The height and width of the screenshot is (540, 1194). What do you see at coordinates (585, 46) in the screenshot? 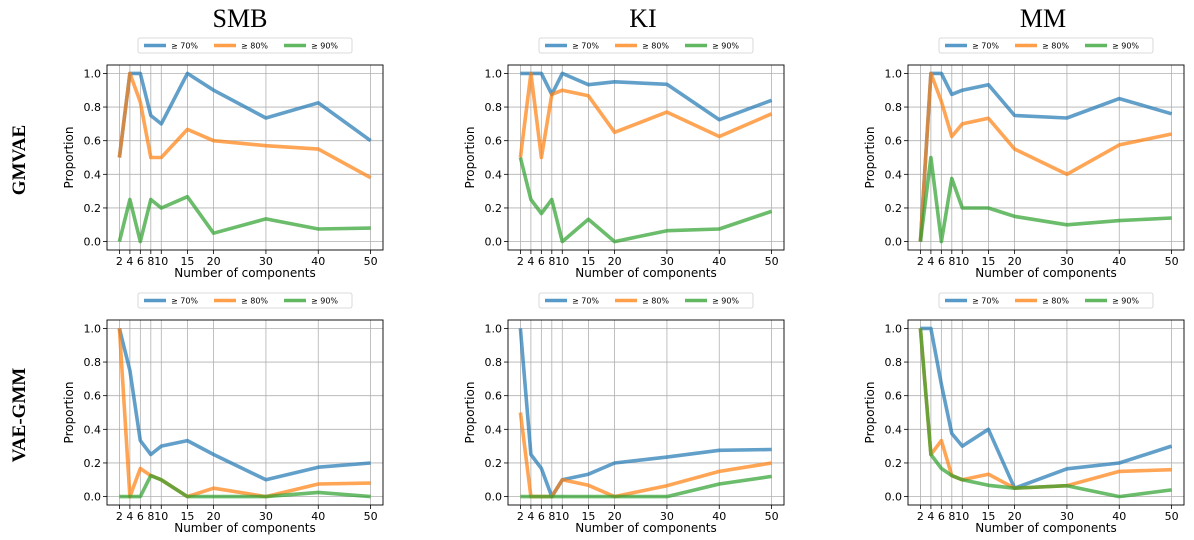
I see `legend-entry-70: ≥ 70%` at bounding box center [585, 46].